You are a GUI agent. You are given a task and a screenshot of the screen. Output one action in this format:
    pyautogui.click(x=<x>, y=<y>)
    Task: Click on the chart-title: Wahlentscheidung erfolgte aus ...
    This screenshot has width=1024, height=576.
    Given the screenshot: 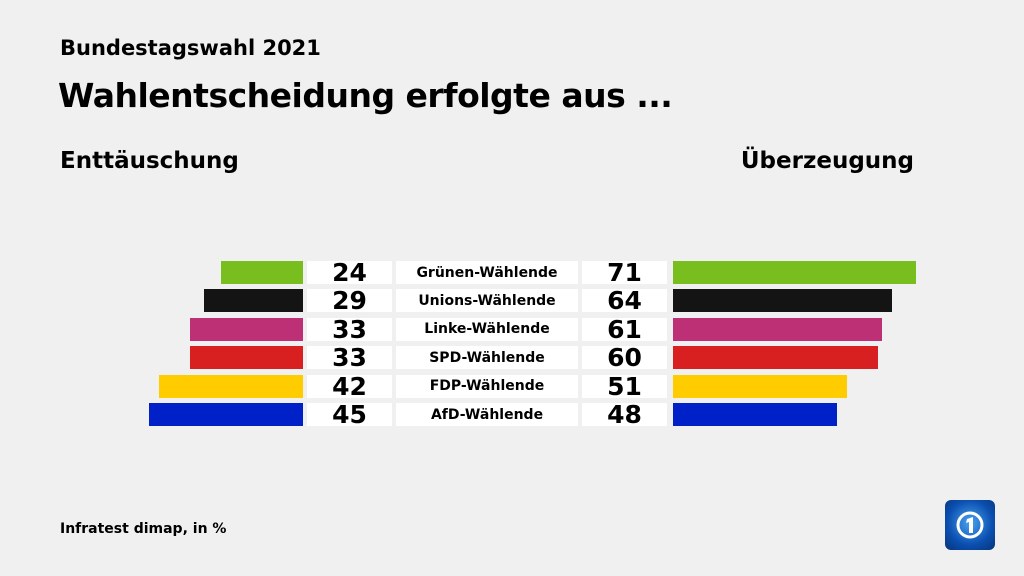 What is the action you would take?
    pyautogui.click(x=365, y=95)
    